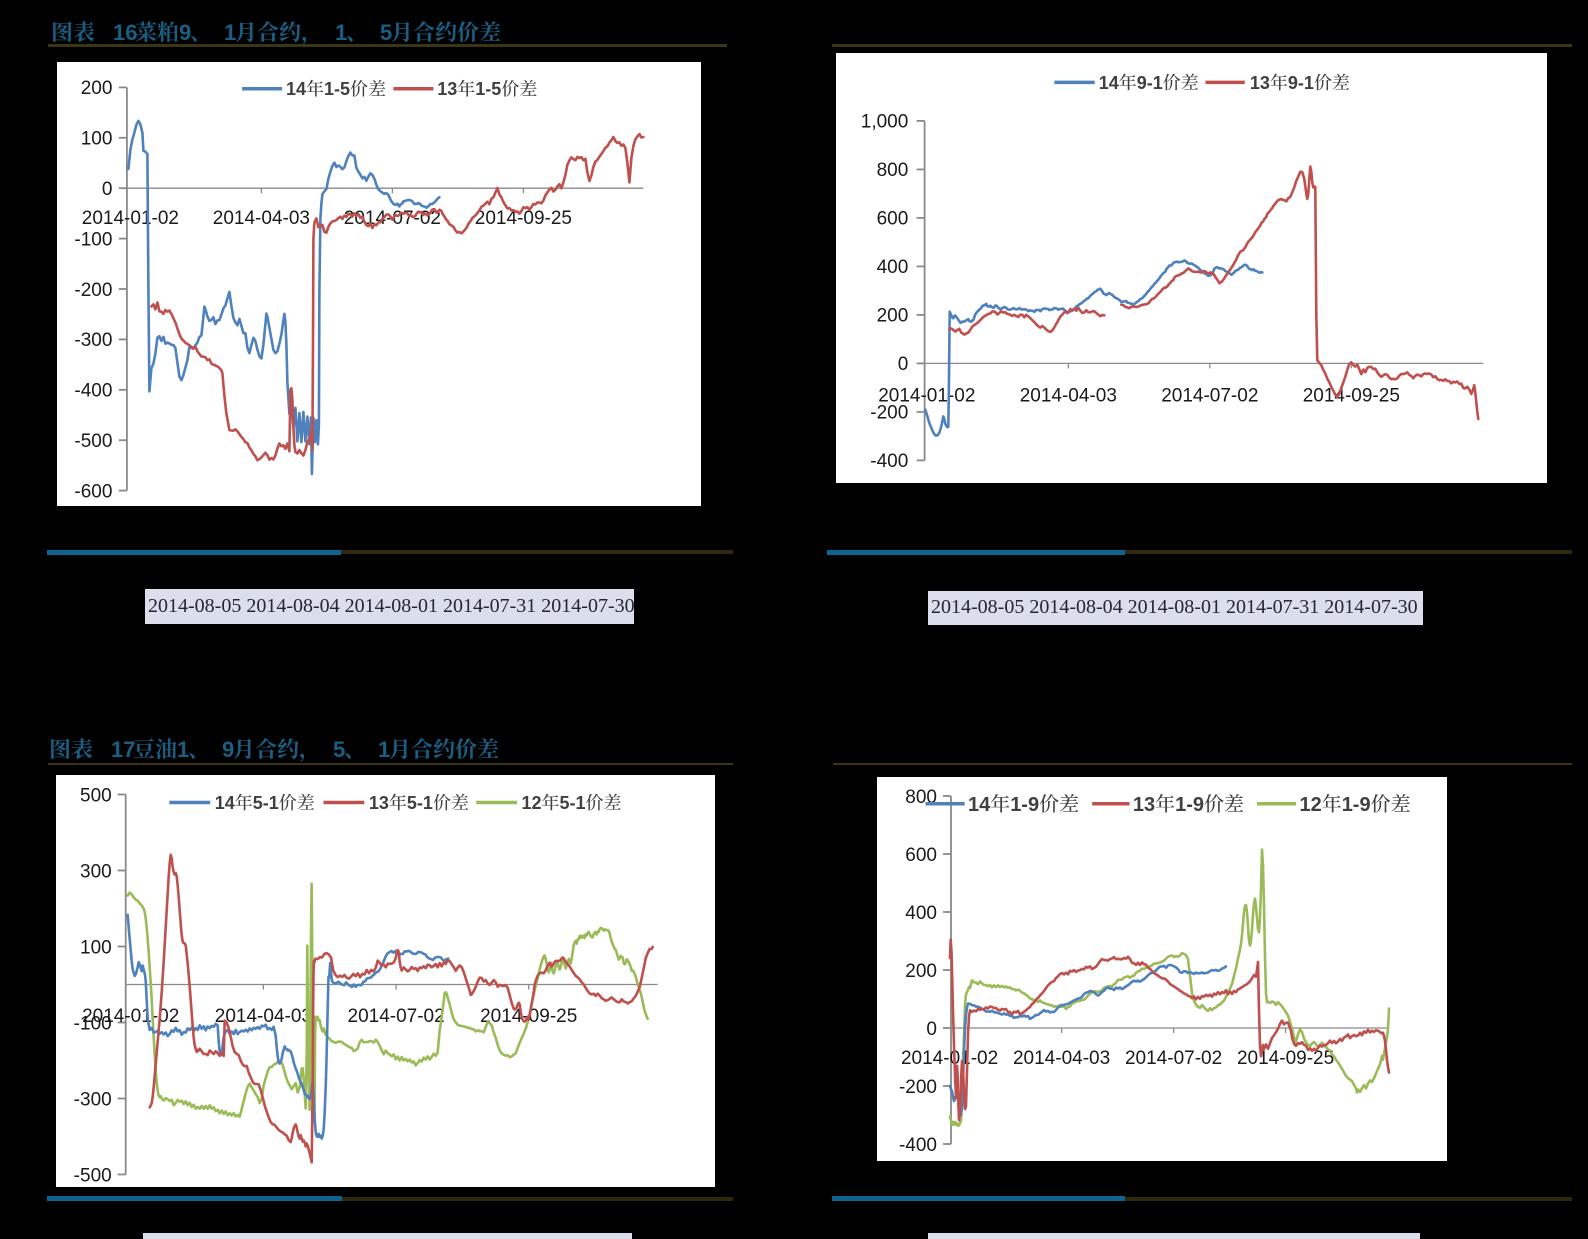 The height and width of the screenshot is (1239, 1588). I want to click on svg-text: 300, so click(96, 871).